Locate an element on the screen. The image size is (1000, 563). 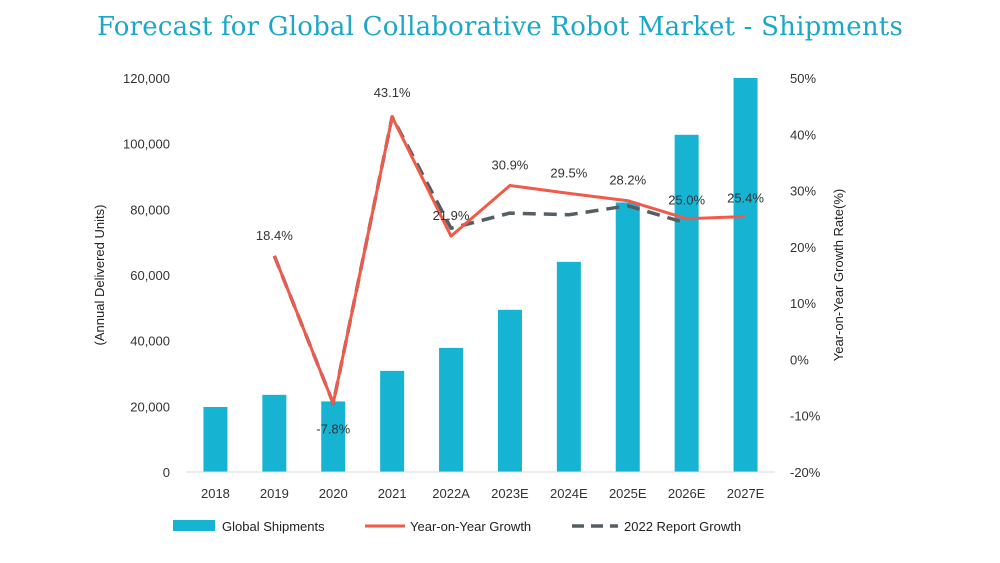
x-tick-label: 2023E is located at coordinates (510, 493).